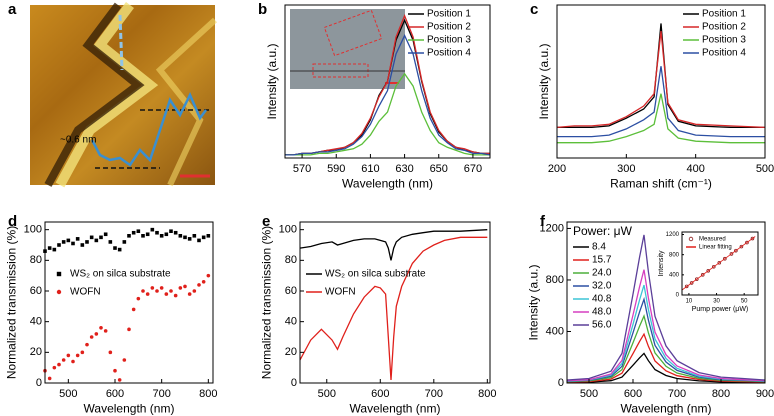 The image size is (774, 416). What do you see at coordinates (716, 302) in the screenshot?
I see `x-tick-label: 30` at bounding box center [716, 302].